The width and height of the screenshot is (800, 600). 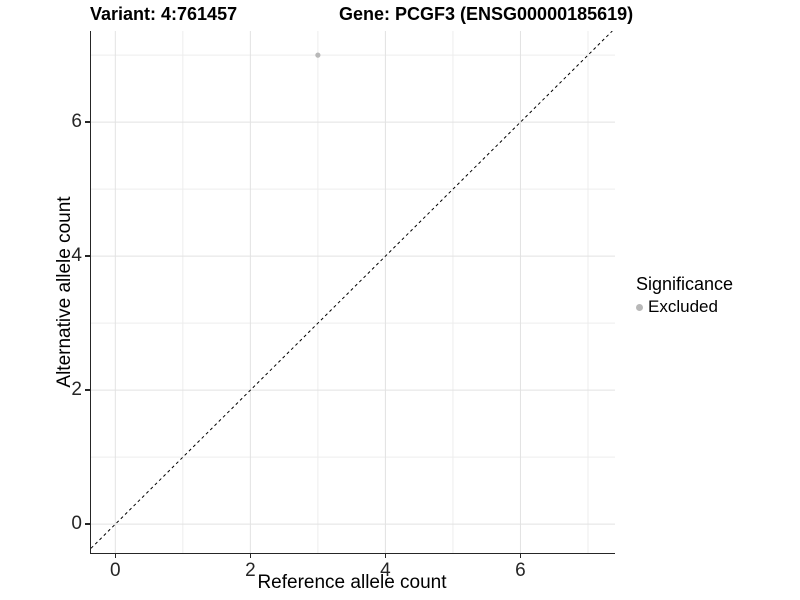 What do you see at coordinates (76, 524) in the screenshot?
I see `y-axis-tick-label: 0` at bounding box center [76, 524].